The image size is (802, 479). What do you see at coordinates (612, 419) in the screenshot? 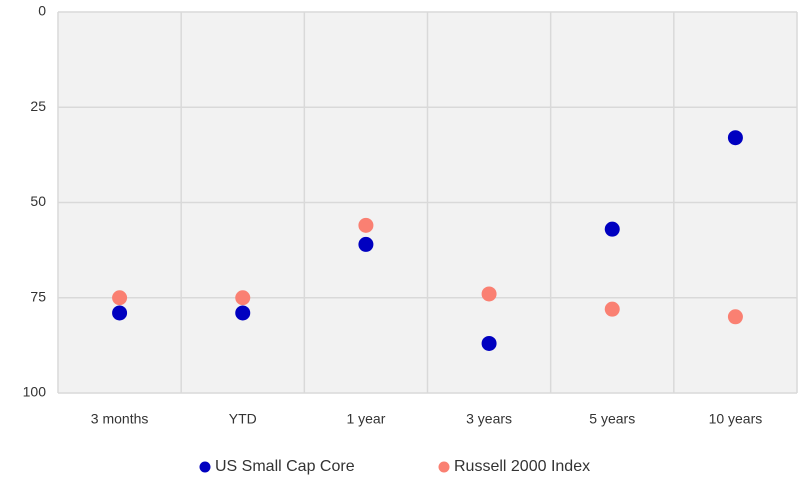
I see `x-tick-label: 5 years` at bounding box center [612, 419].